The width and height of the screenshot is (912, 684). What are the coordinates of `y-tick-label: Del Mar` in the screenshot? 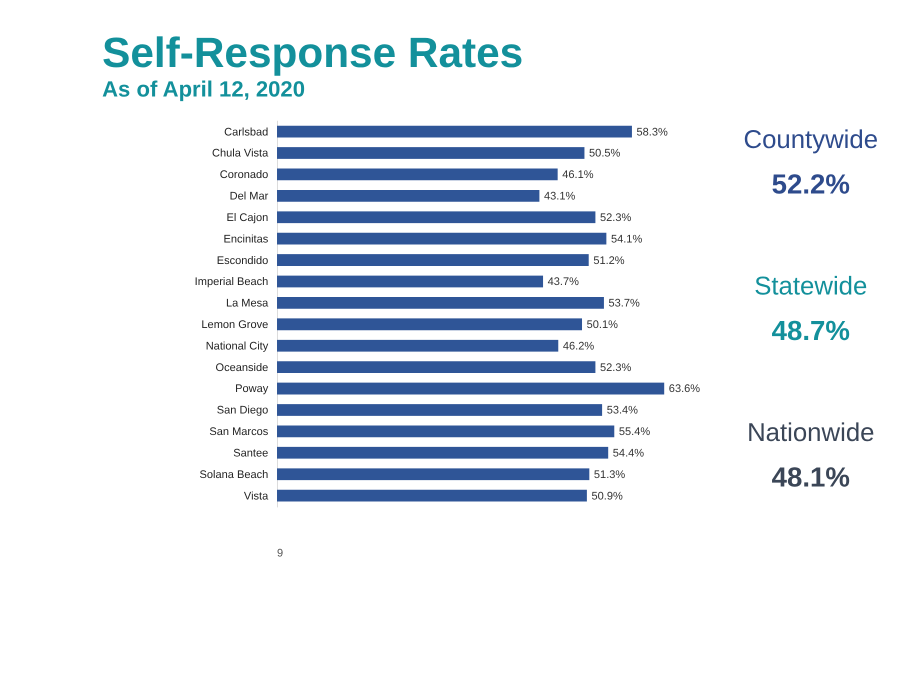 It's located at (249, 196).